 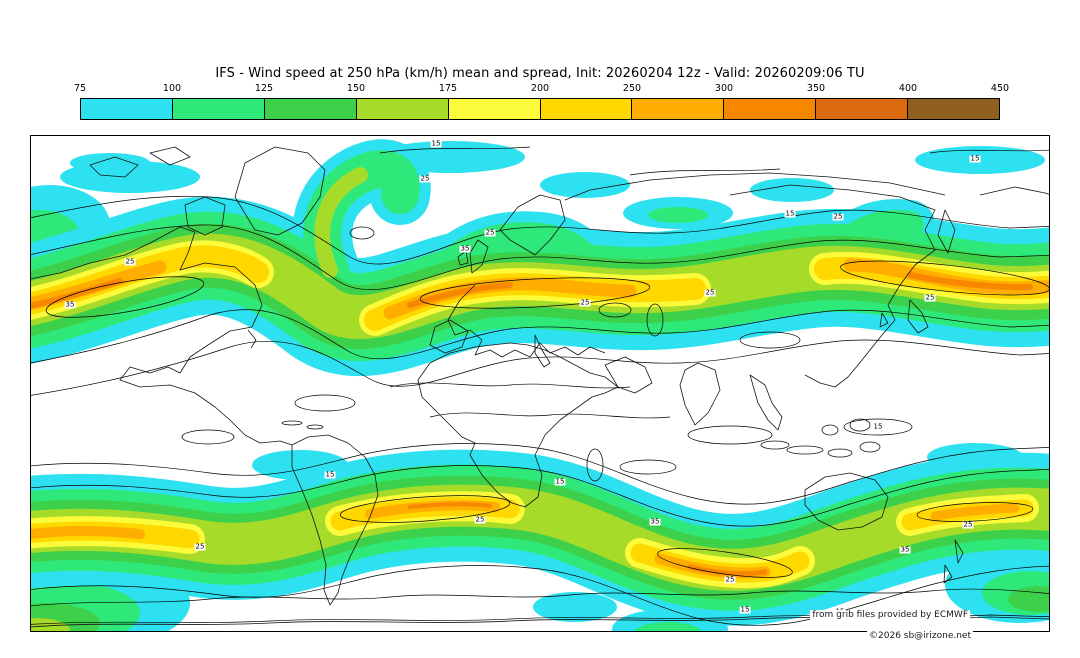 What do you see at coordinates (890, 615) in the screenshot?
I see `credit-ecmwf: from grib files provided by ECMWF` at bounding box center [890, 615].